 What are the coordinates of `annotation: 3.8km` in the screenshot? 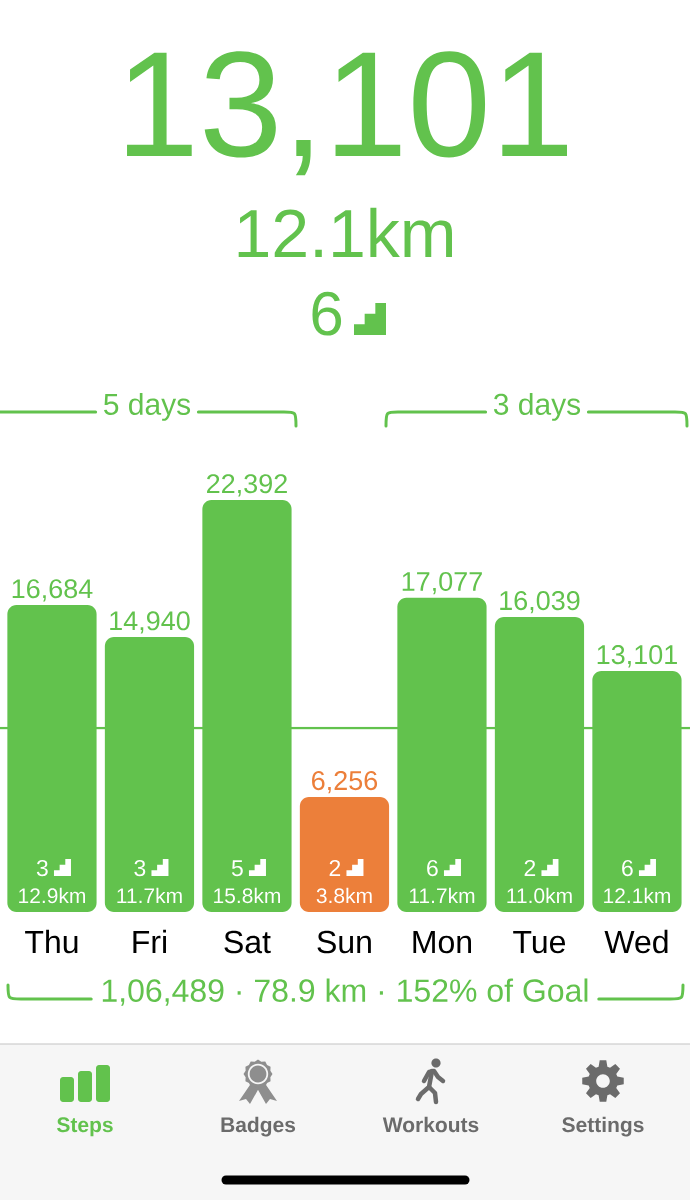 It's located at (344, 895).